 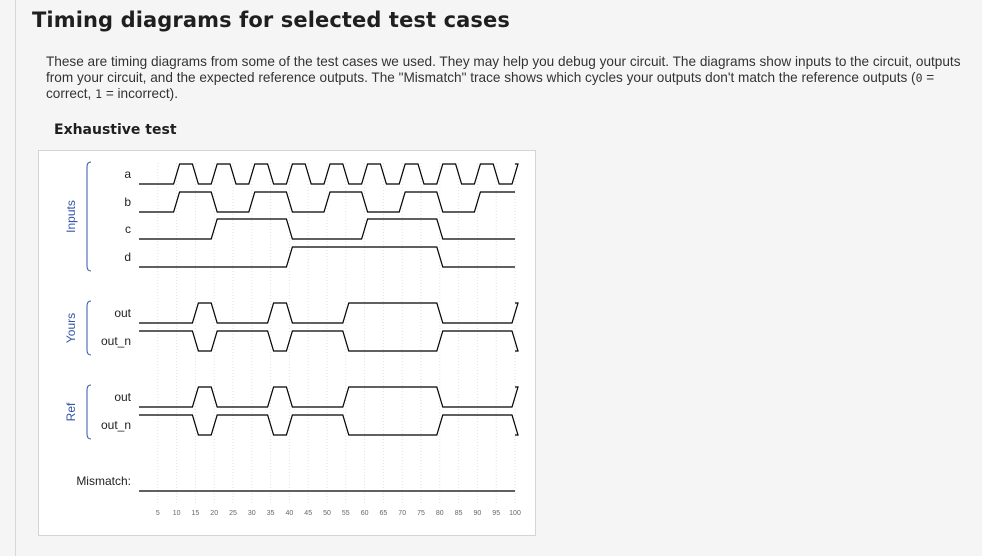 I want to click on waveform-ref-out, so click(x=329, y=397).